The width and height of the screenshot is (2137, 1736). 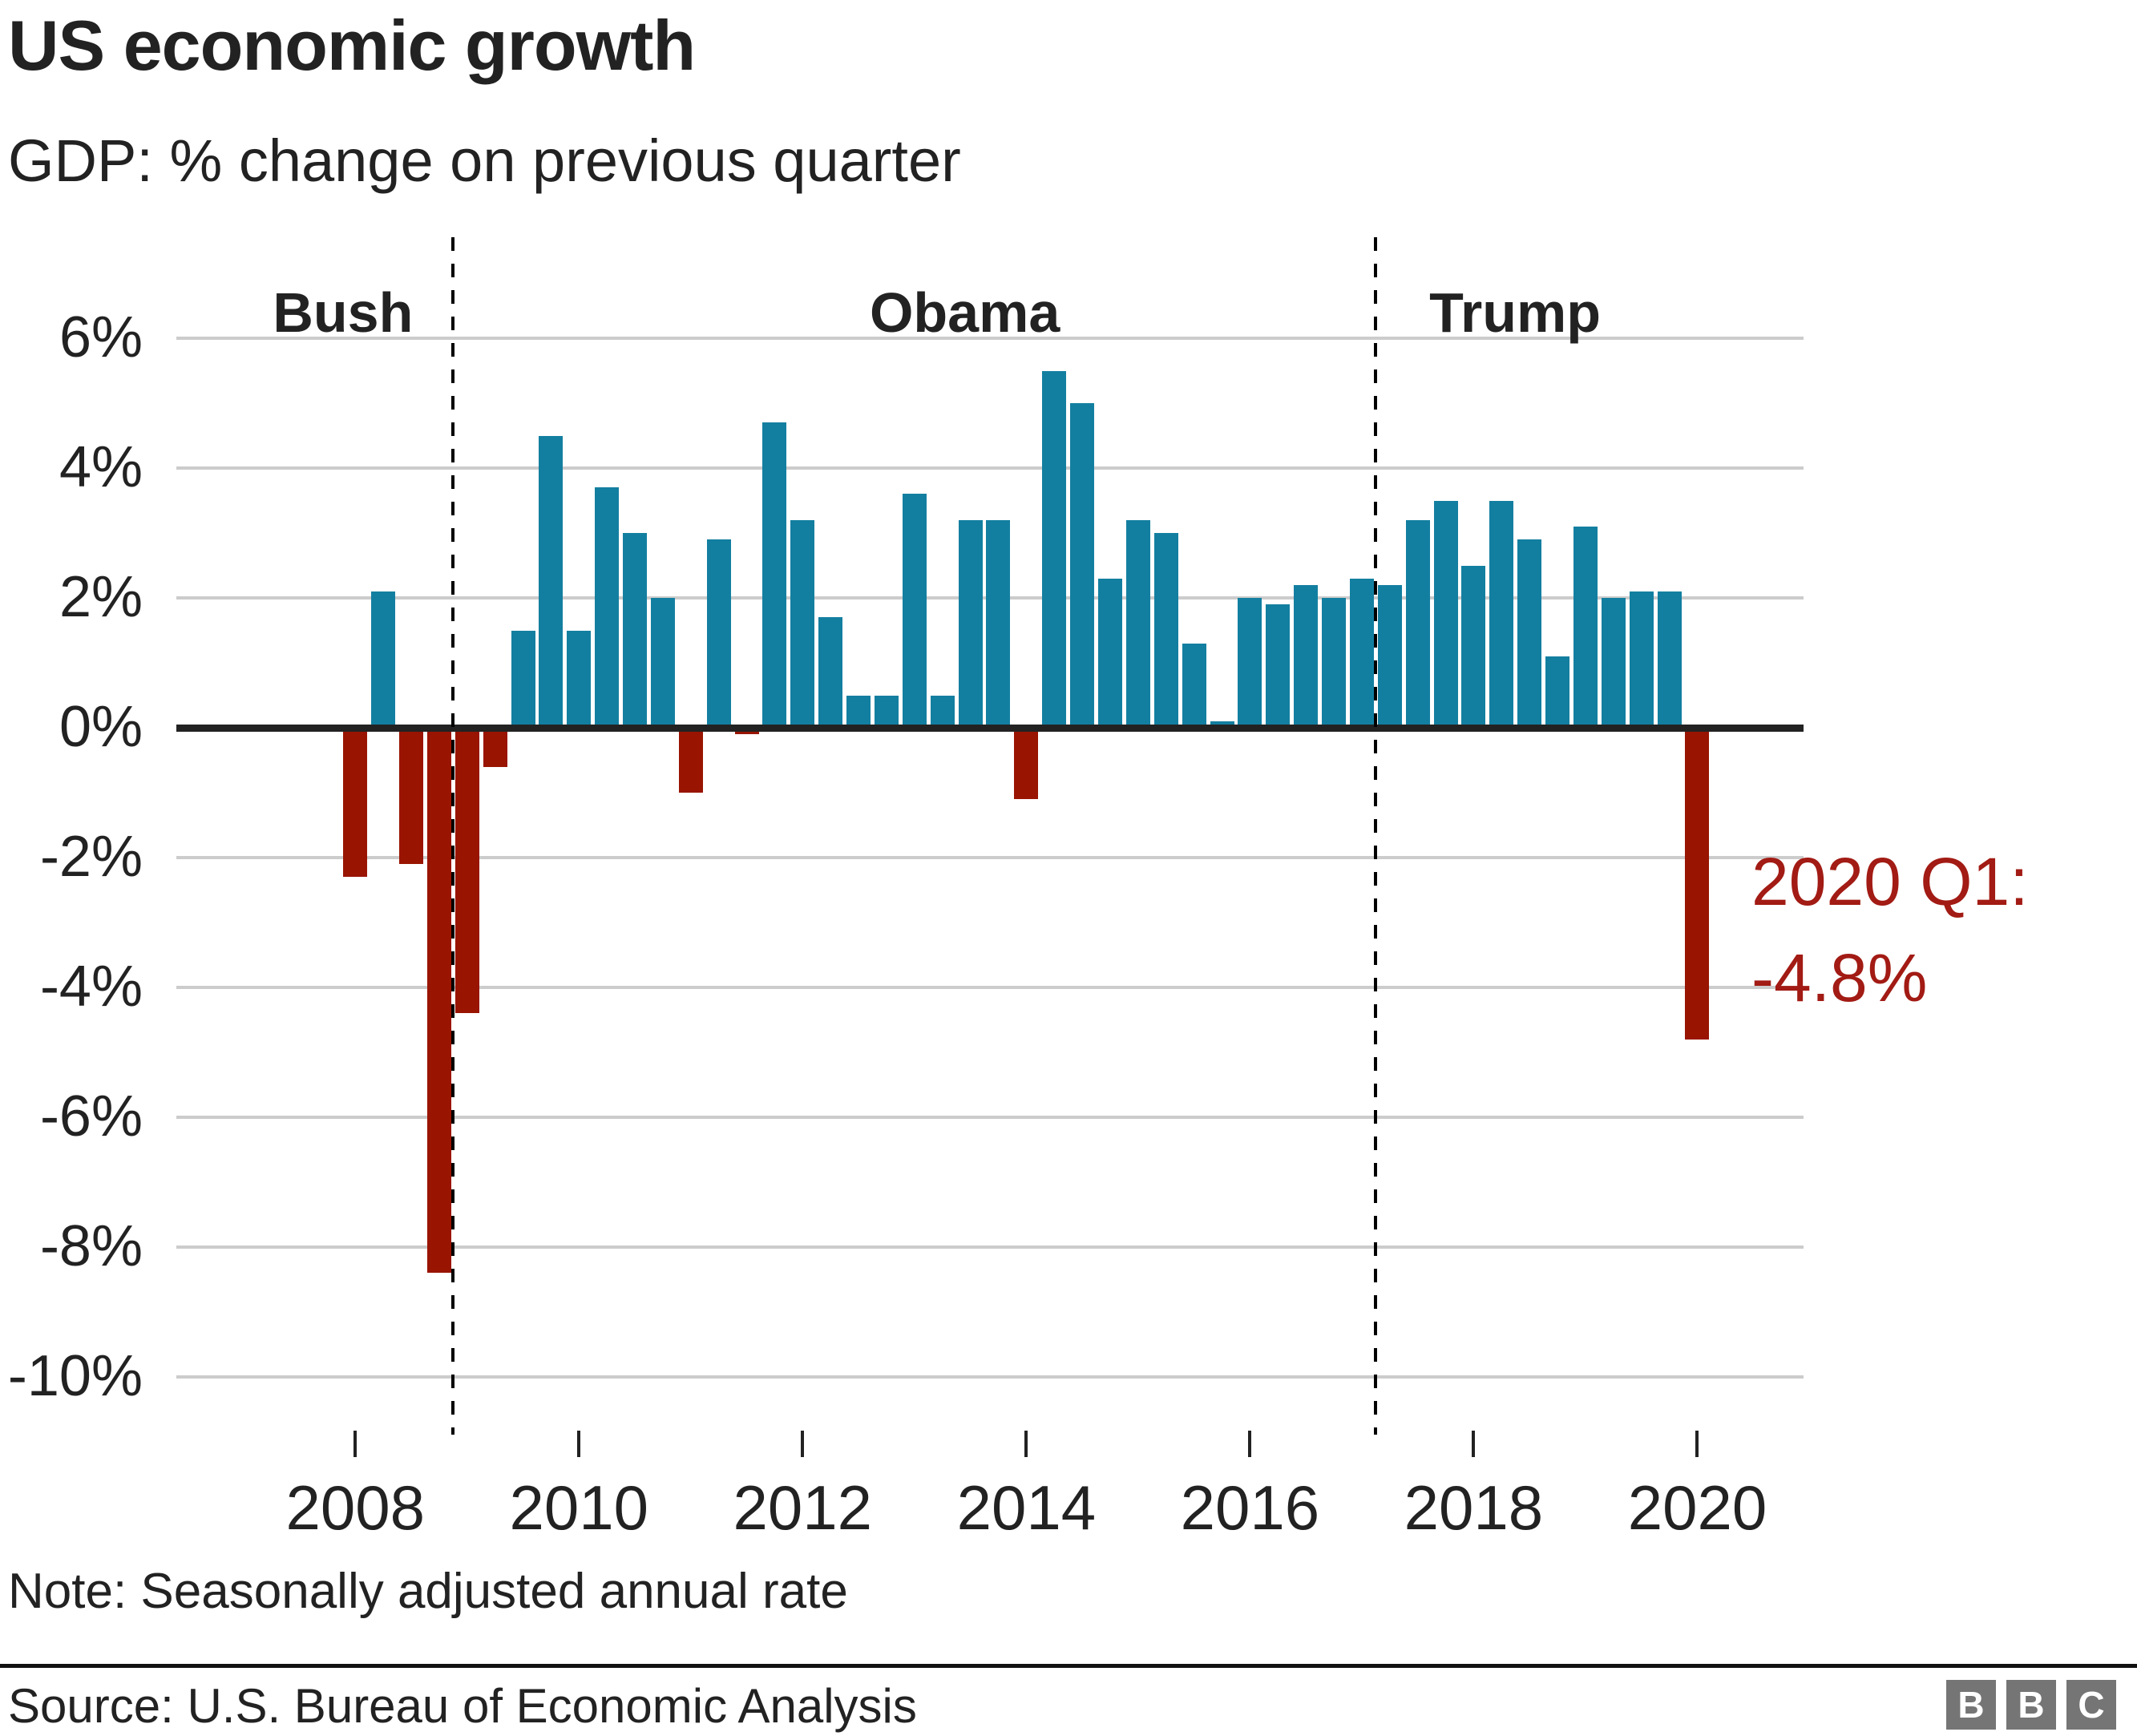 What do you see at coordinates (943, 711) in the screenshot?
I see `bar-2013-q2` at bounding box center [943, 711].